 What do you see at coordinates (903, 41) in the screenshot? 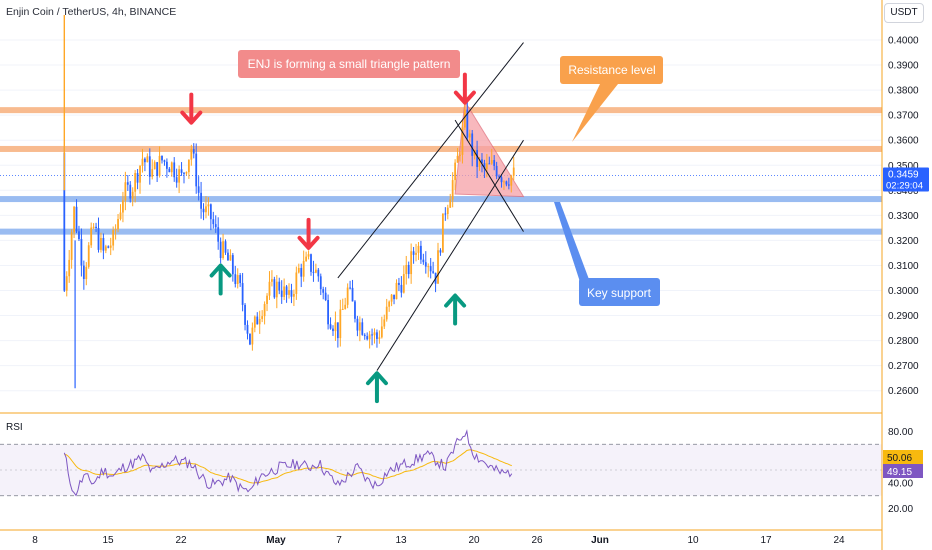
I see `price-tick-label: 0.4000` at bounding box center [903, 41].